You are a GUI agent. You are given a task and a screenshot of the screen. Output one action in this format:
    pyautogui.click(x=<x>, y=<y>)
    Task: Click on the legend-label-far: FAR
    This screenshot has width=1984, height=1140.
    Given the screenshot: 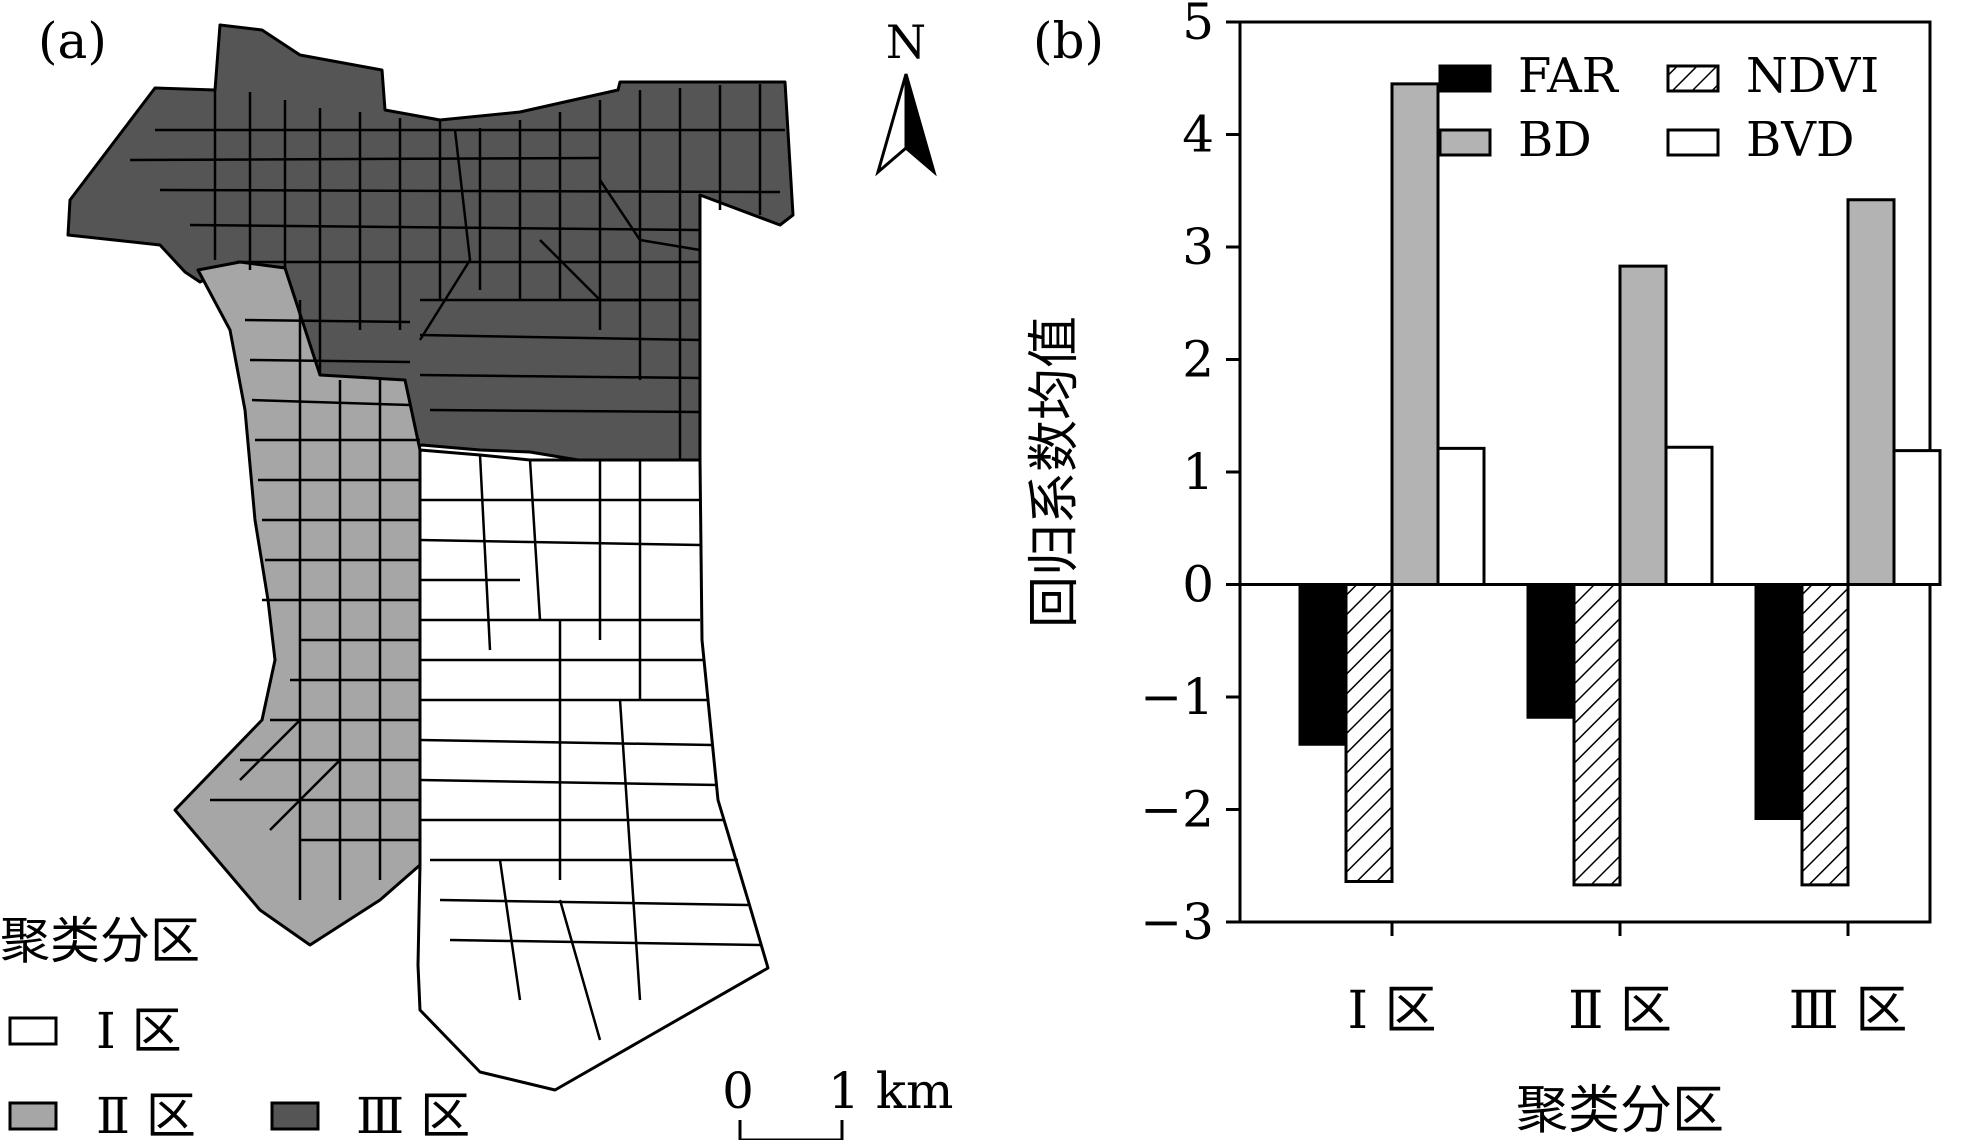 What is the action you would take?
    pyautogui.click(x=1569, y=76)
    